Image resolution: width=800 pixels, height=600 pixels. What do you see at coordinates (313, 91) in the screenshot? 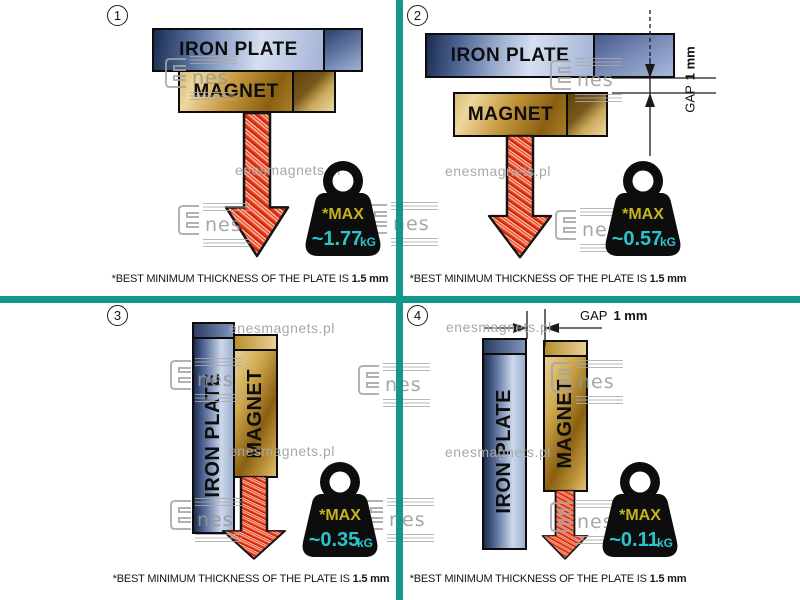
I see `magnet-side-face` at bounding box center [313, 91].